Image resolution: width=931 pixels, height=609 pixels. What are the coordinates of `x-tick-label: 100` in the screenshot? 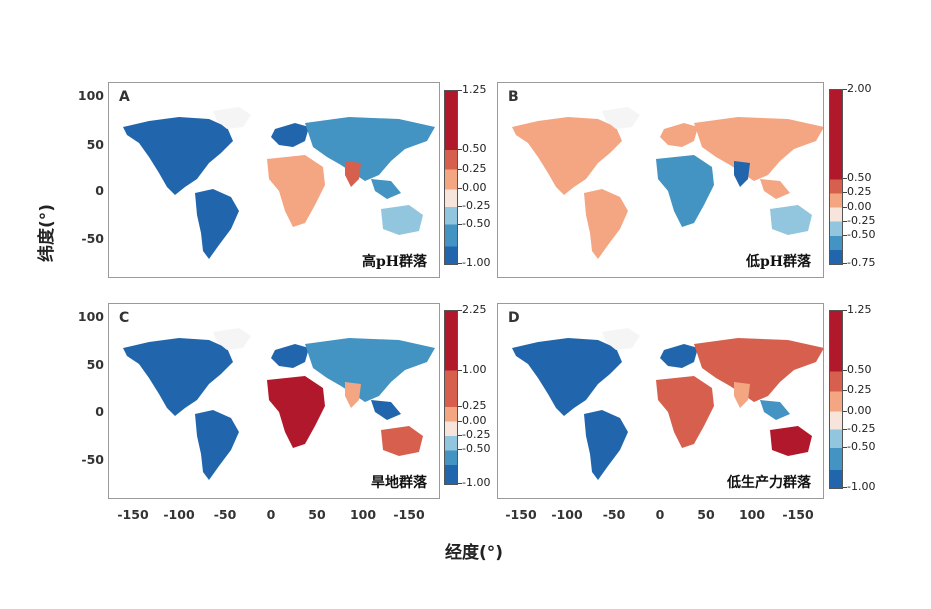 It's located at (363, 514).